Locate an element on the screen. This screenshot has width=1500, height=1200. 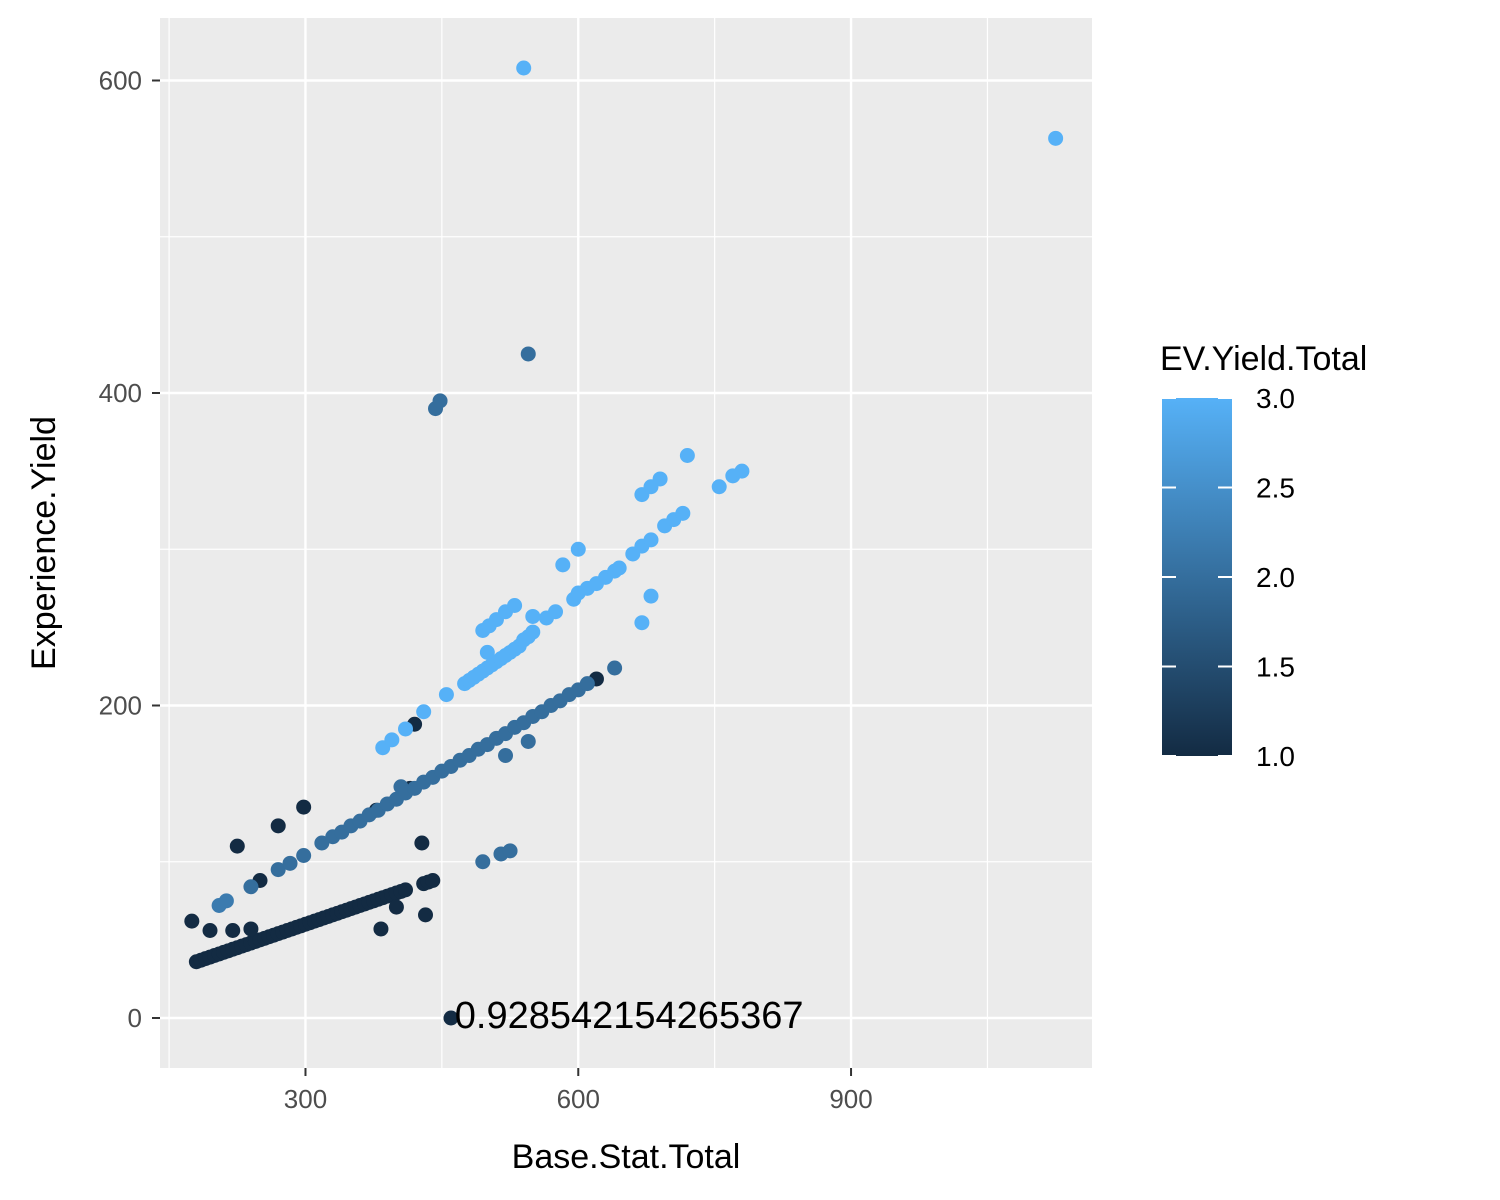
legend-break-label: 1.0 is located at coordinates (1275, 756).